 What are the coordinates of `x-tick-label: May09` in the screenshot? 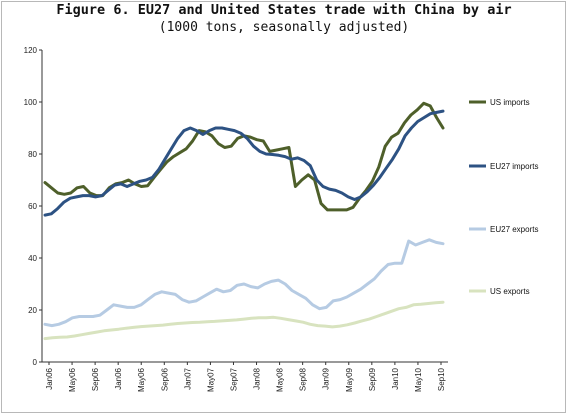 It's located at (349, 379).